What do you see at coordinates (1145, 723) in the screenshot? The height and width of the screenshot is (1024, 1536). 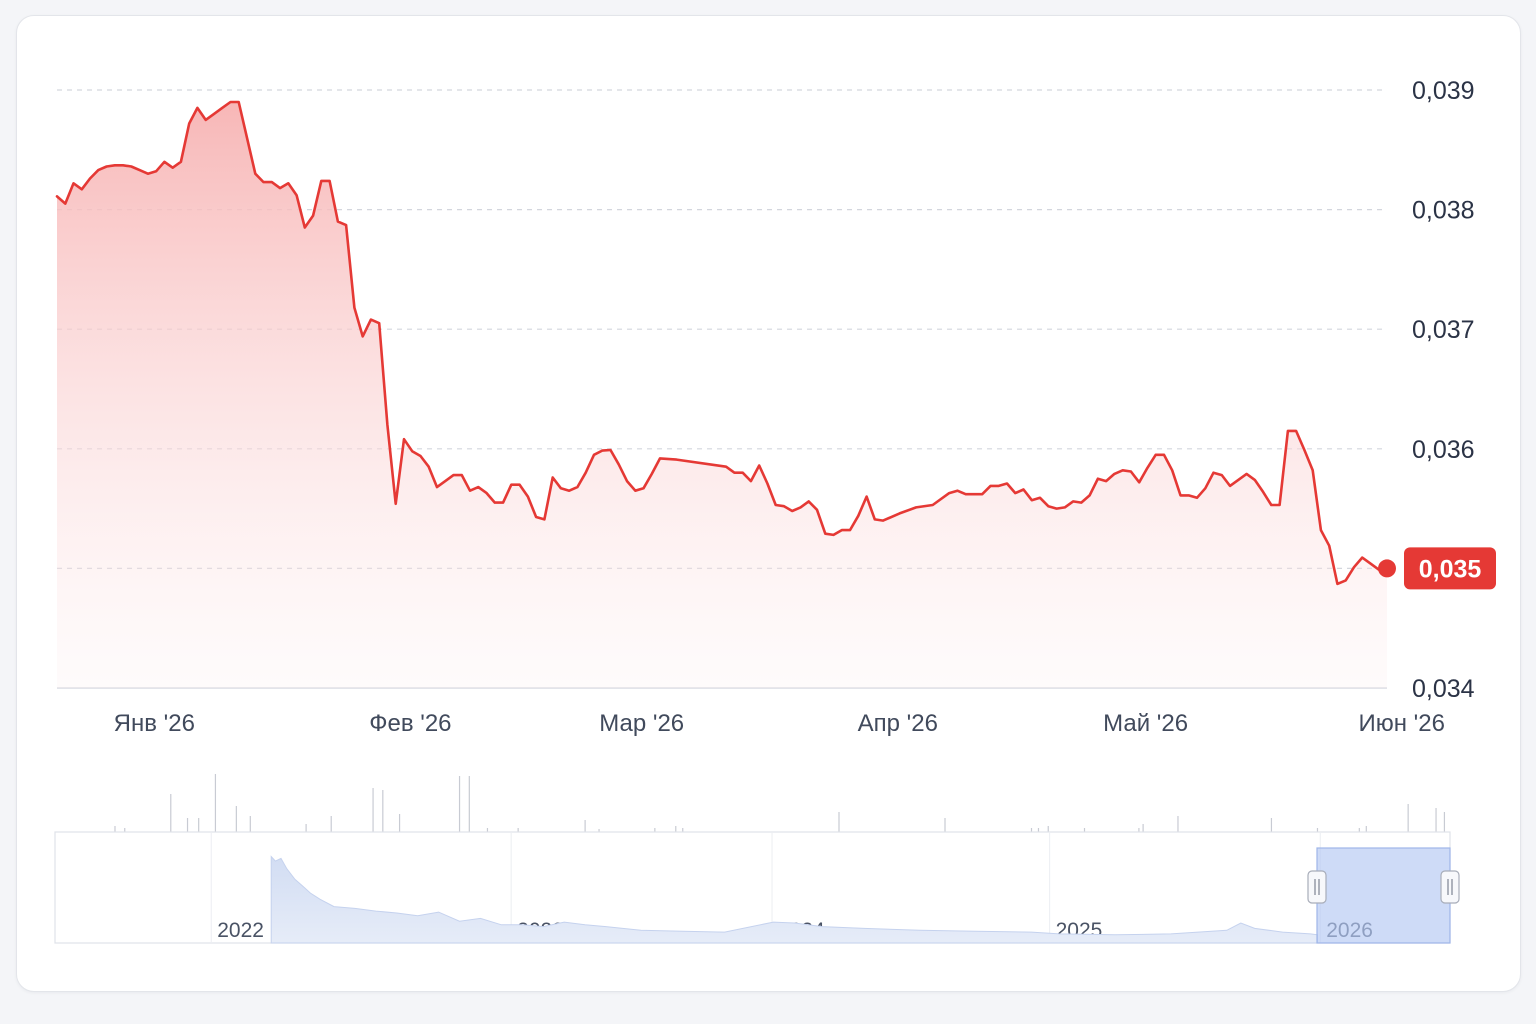 I see `x-tick-label: Май '26` at bounding box center [1145, 723].